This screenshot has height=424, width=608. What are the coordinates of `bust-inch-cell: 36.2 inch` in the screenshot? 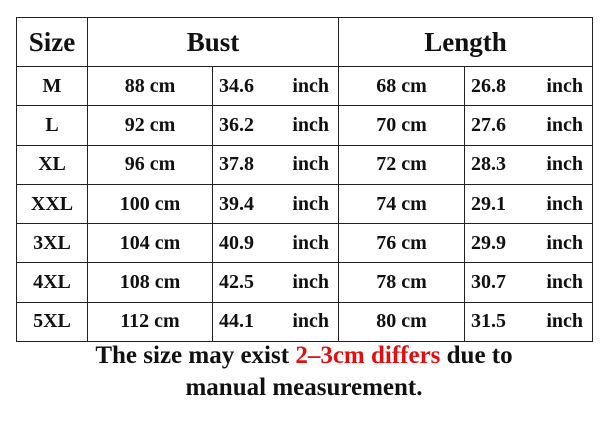 It's located at (275, 125).